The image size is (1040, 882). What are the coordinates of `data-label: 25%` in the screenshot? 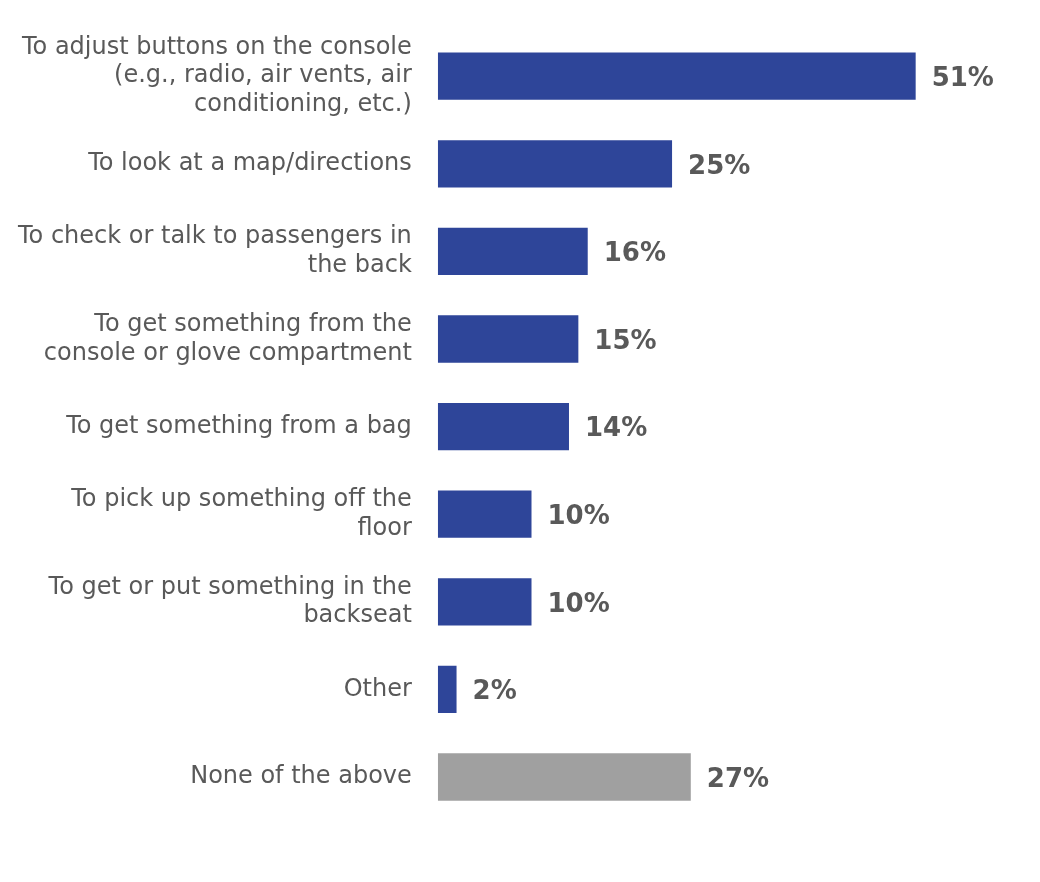 It's located at (719, 164).